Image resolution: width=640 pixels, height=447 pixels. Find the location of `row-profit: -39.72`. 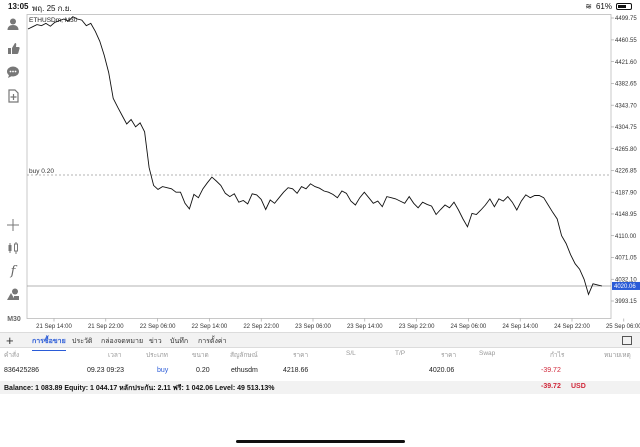

row-profit: -39.72 is located at coordinates (551, 370).